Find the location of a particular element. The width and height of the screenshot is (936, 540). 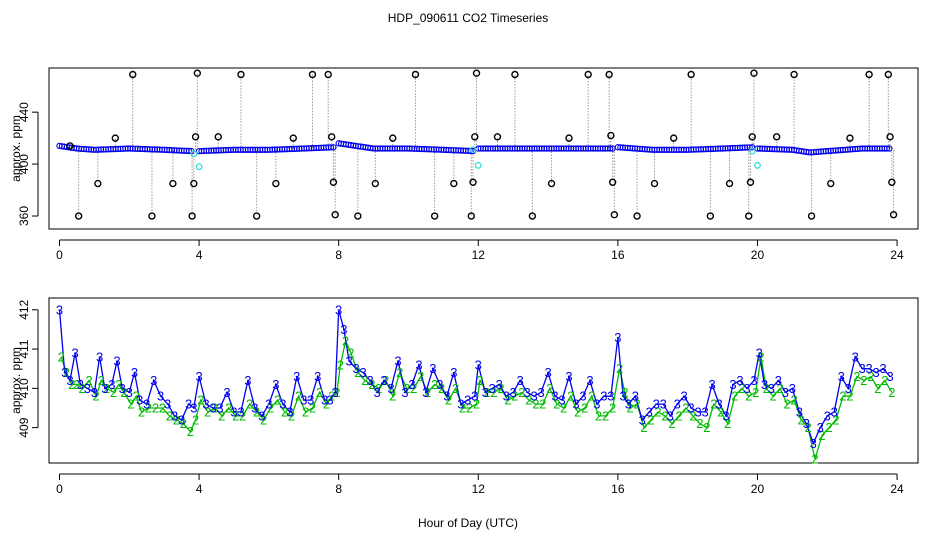

baseline-point is located at coordinates (333, 147).